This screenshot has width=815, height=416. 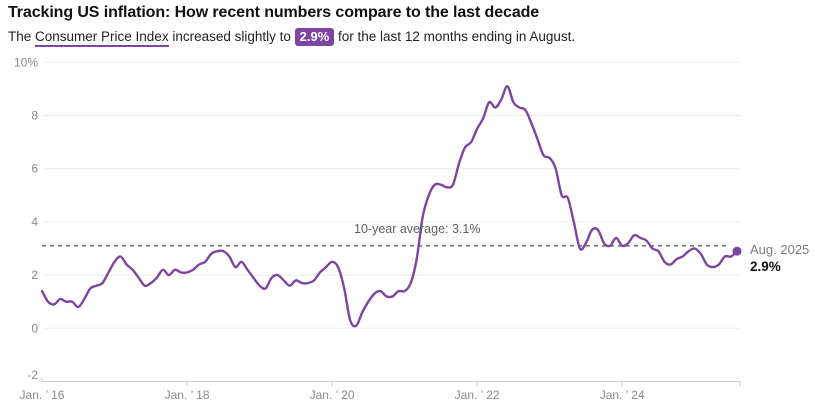 What do you see at coordinates (102, 38) in the screenshot?
I see `cpi-link: Consumer Price Index` at bounding box center [102, 38].